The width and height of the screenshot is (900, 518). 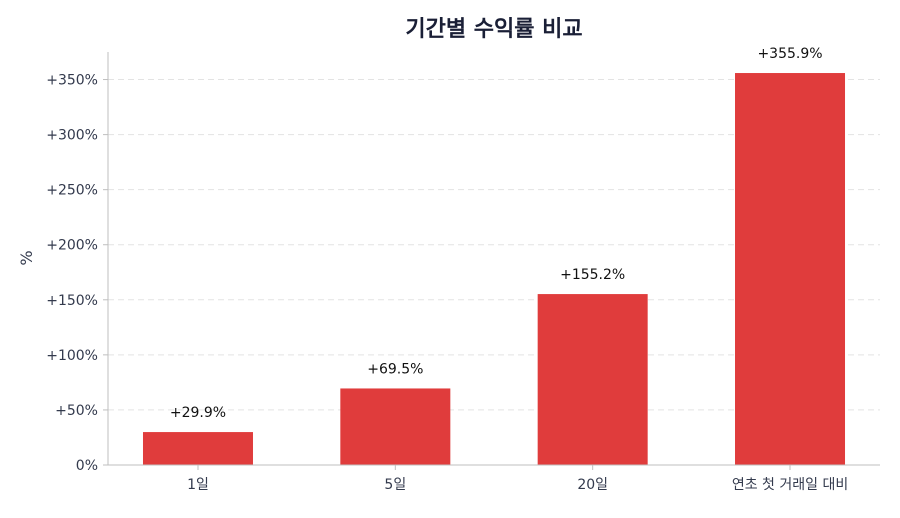 What do you see at coordinates (198, 413) in the screenshot?
I see `data-label: +29.9%` at bounding box center [198, 413].